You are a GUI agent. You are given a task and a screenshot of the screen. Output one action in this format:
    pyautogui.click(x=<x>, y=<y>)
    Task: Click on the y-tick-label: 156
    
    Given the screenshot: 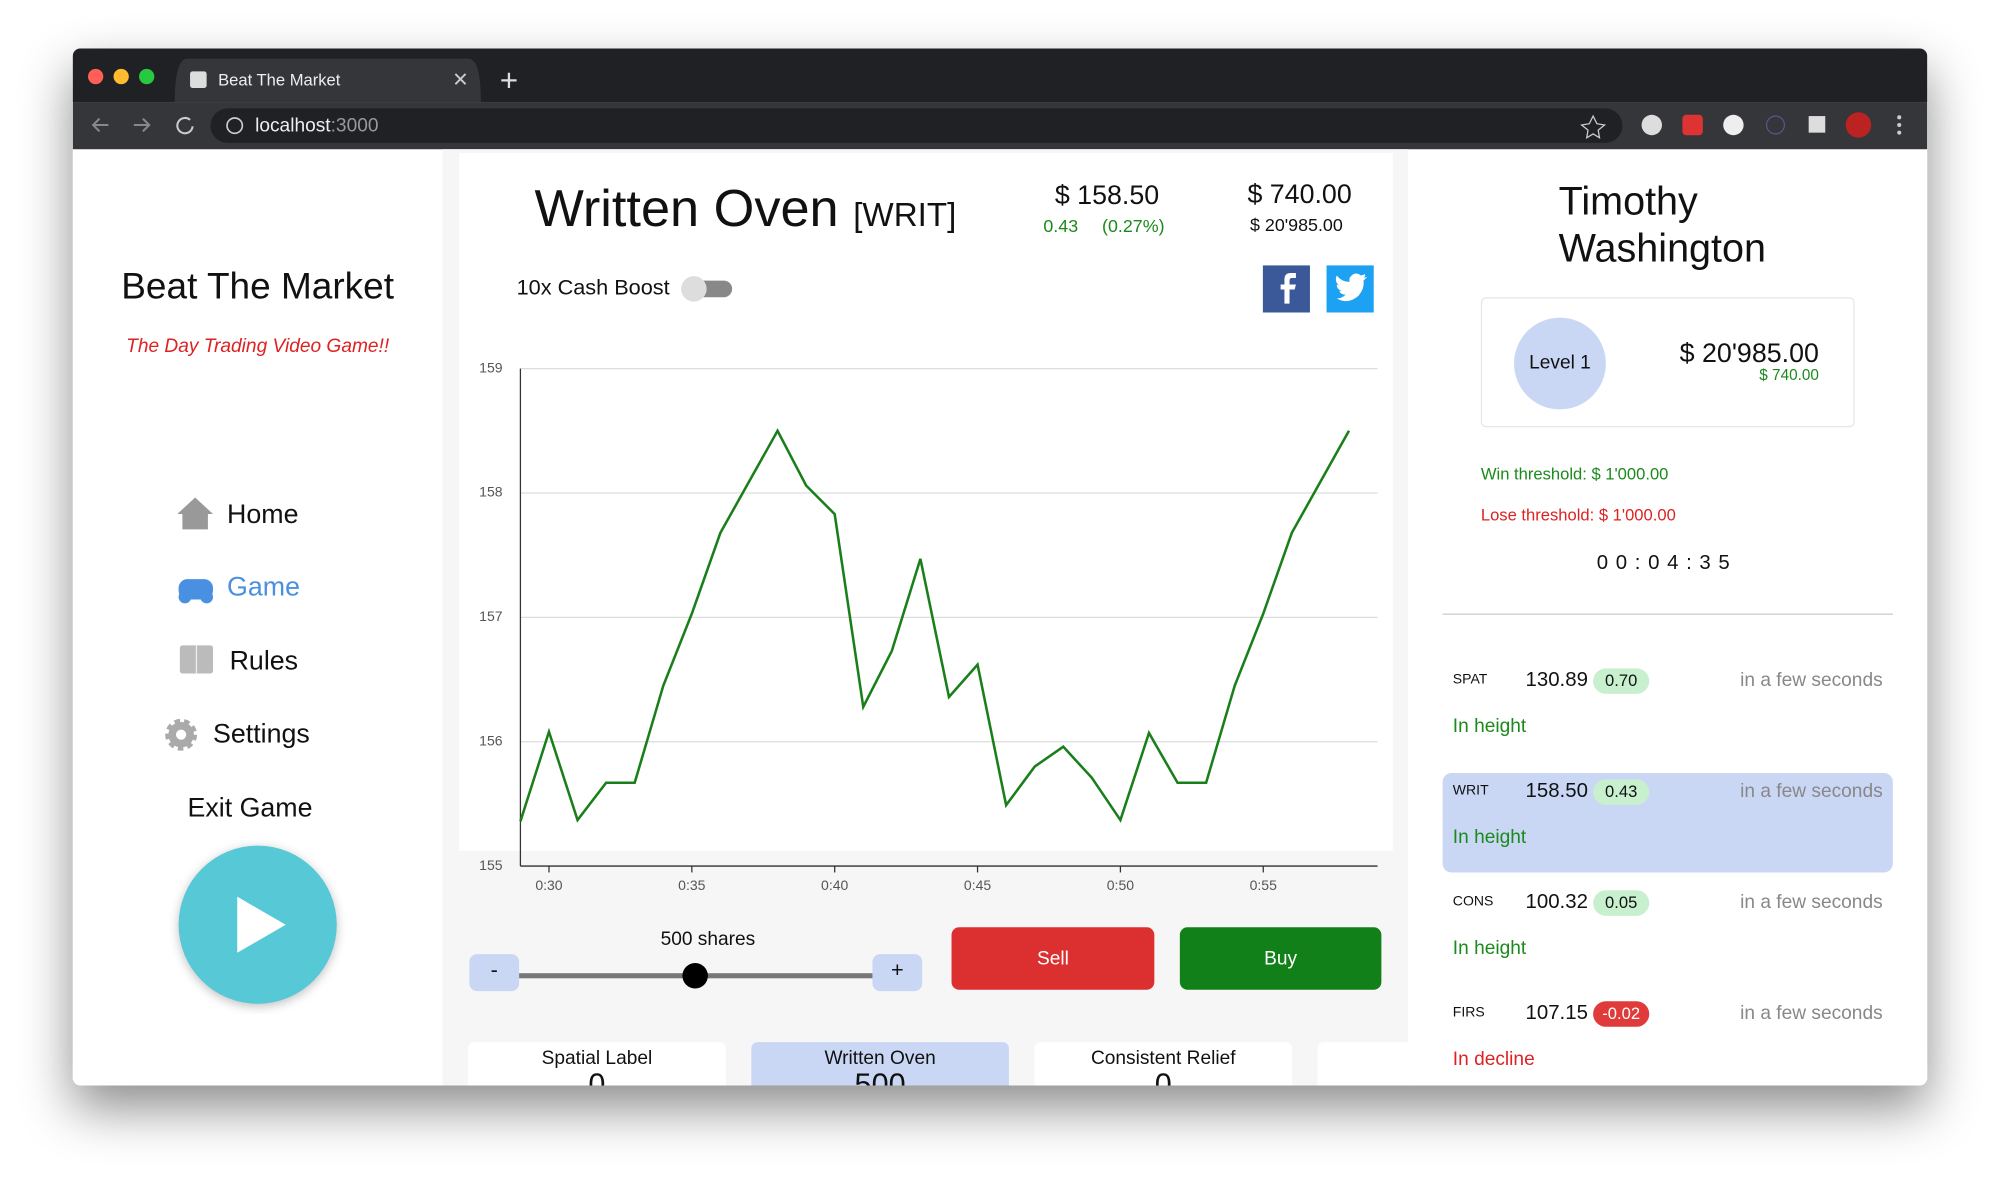 What is the action you would take?
    pyautogui.click(x=491, y=740)
    